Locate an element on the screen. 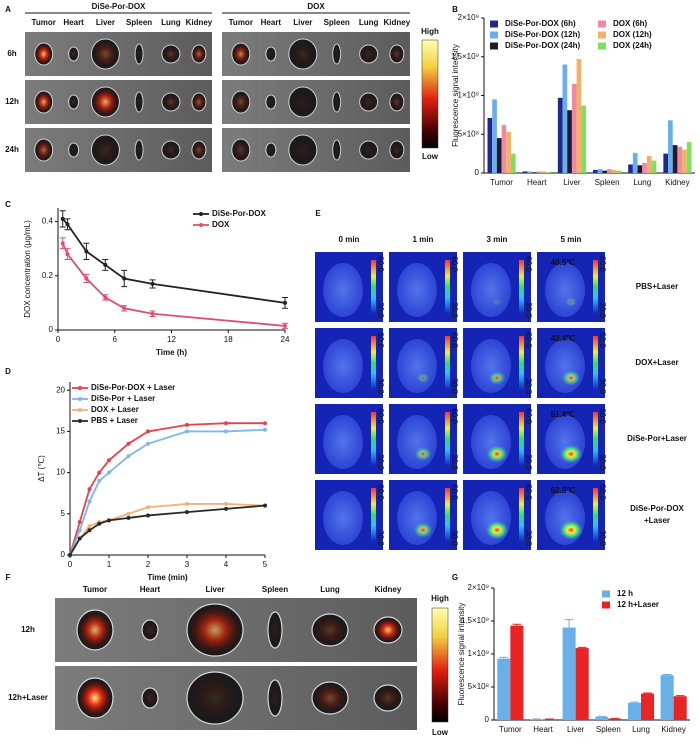 Image resolution: width=700 pixels, height=749 pixels. legend-label: DOX (12h) is located at coordinates (632, 34).